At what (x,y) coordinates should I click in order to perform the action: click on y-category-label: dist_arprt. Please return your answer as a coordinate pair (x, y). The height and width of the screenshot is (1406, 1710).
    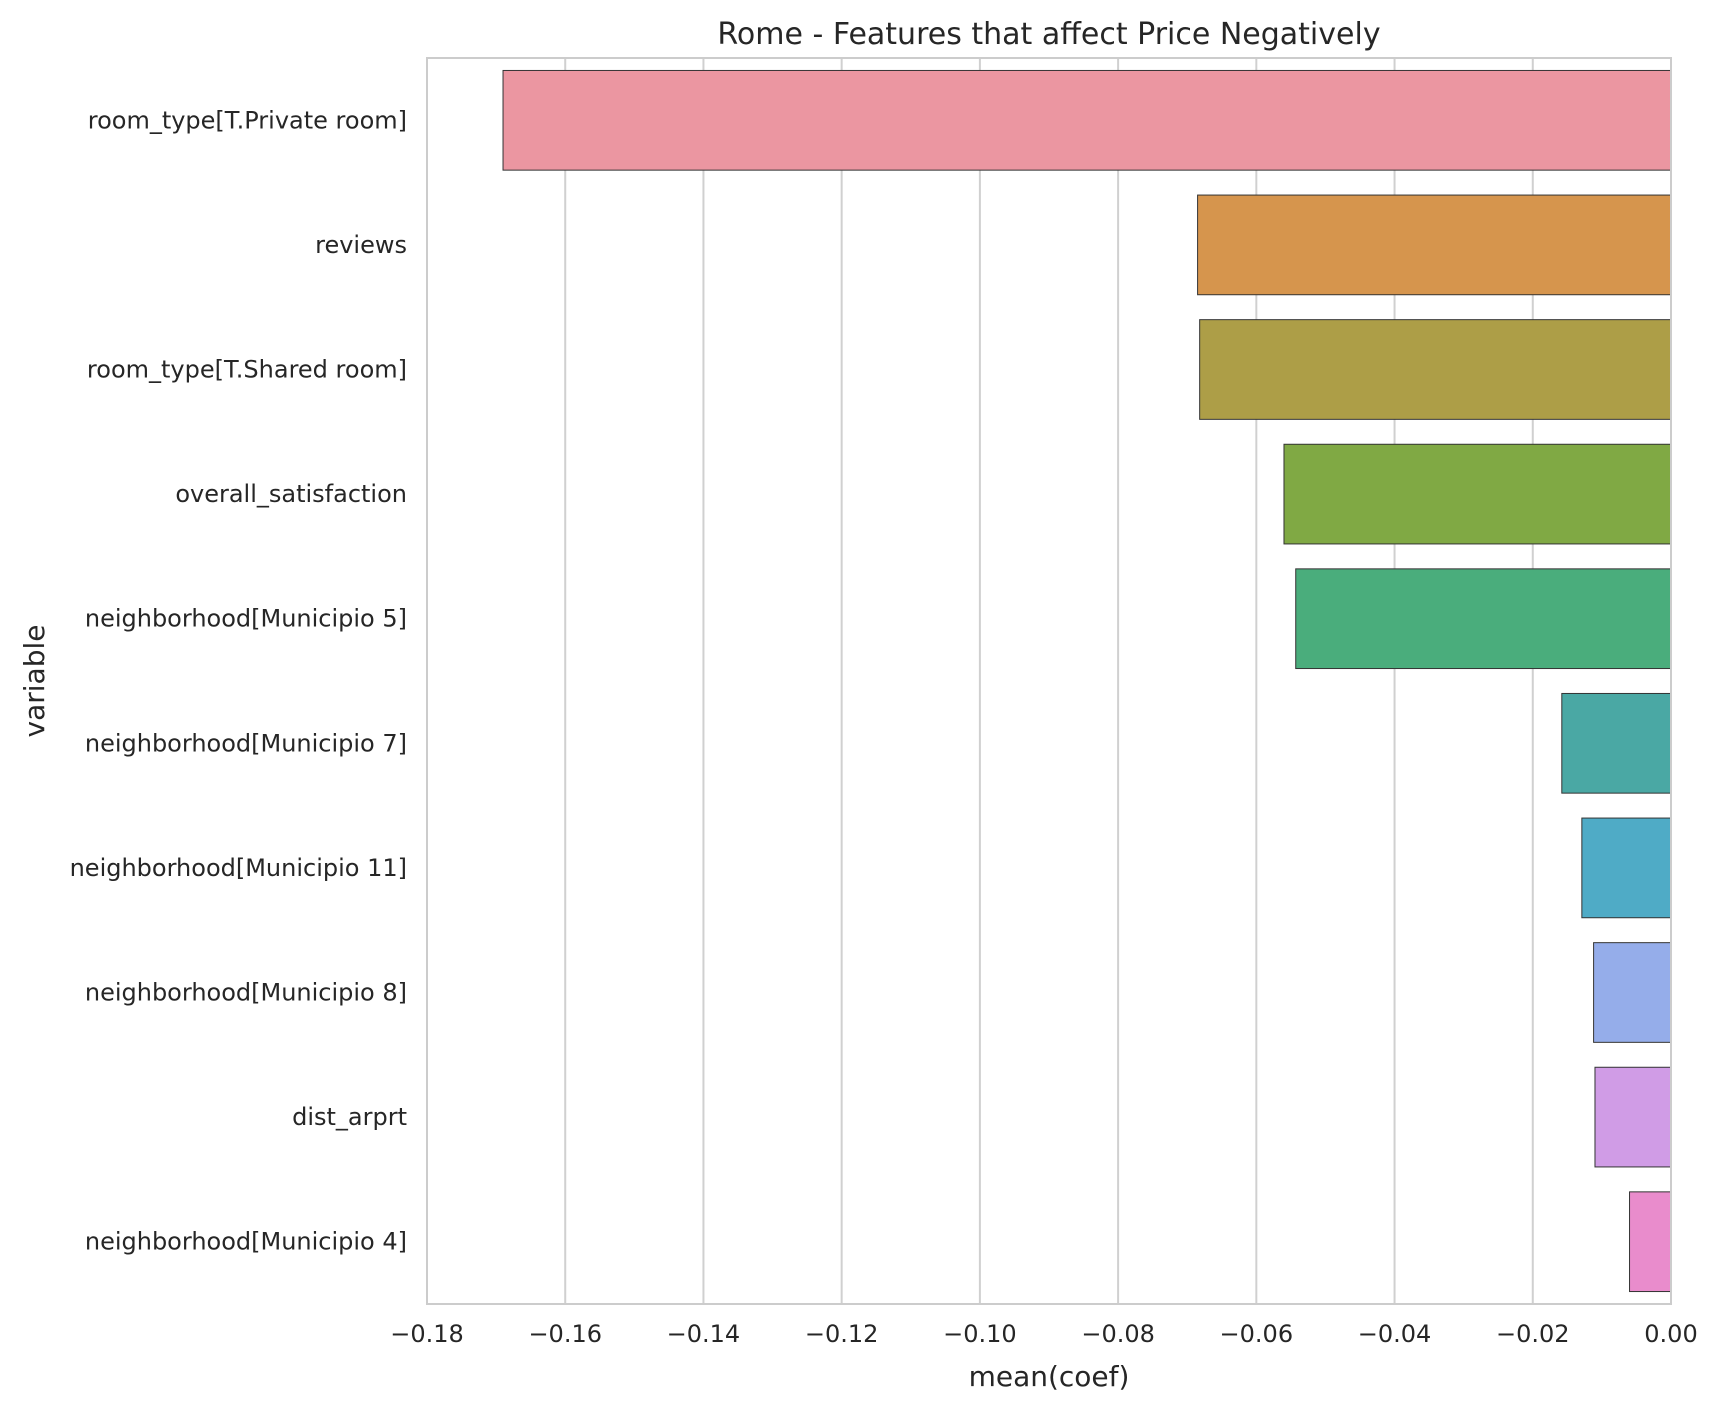
    Looking at the image, I should click on (349, 1117).